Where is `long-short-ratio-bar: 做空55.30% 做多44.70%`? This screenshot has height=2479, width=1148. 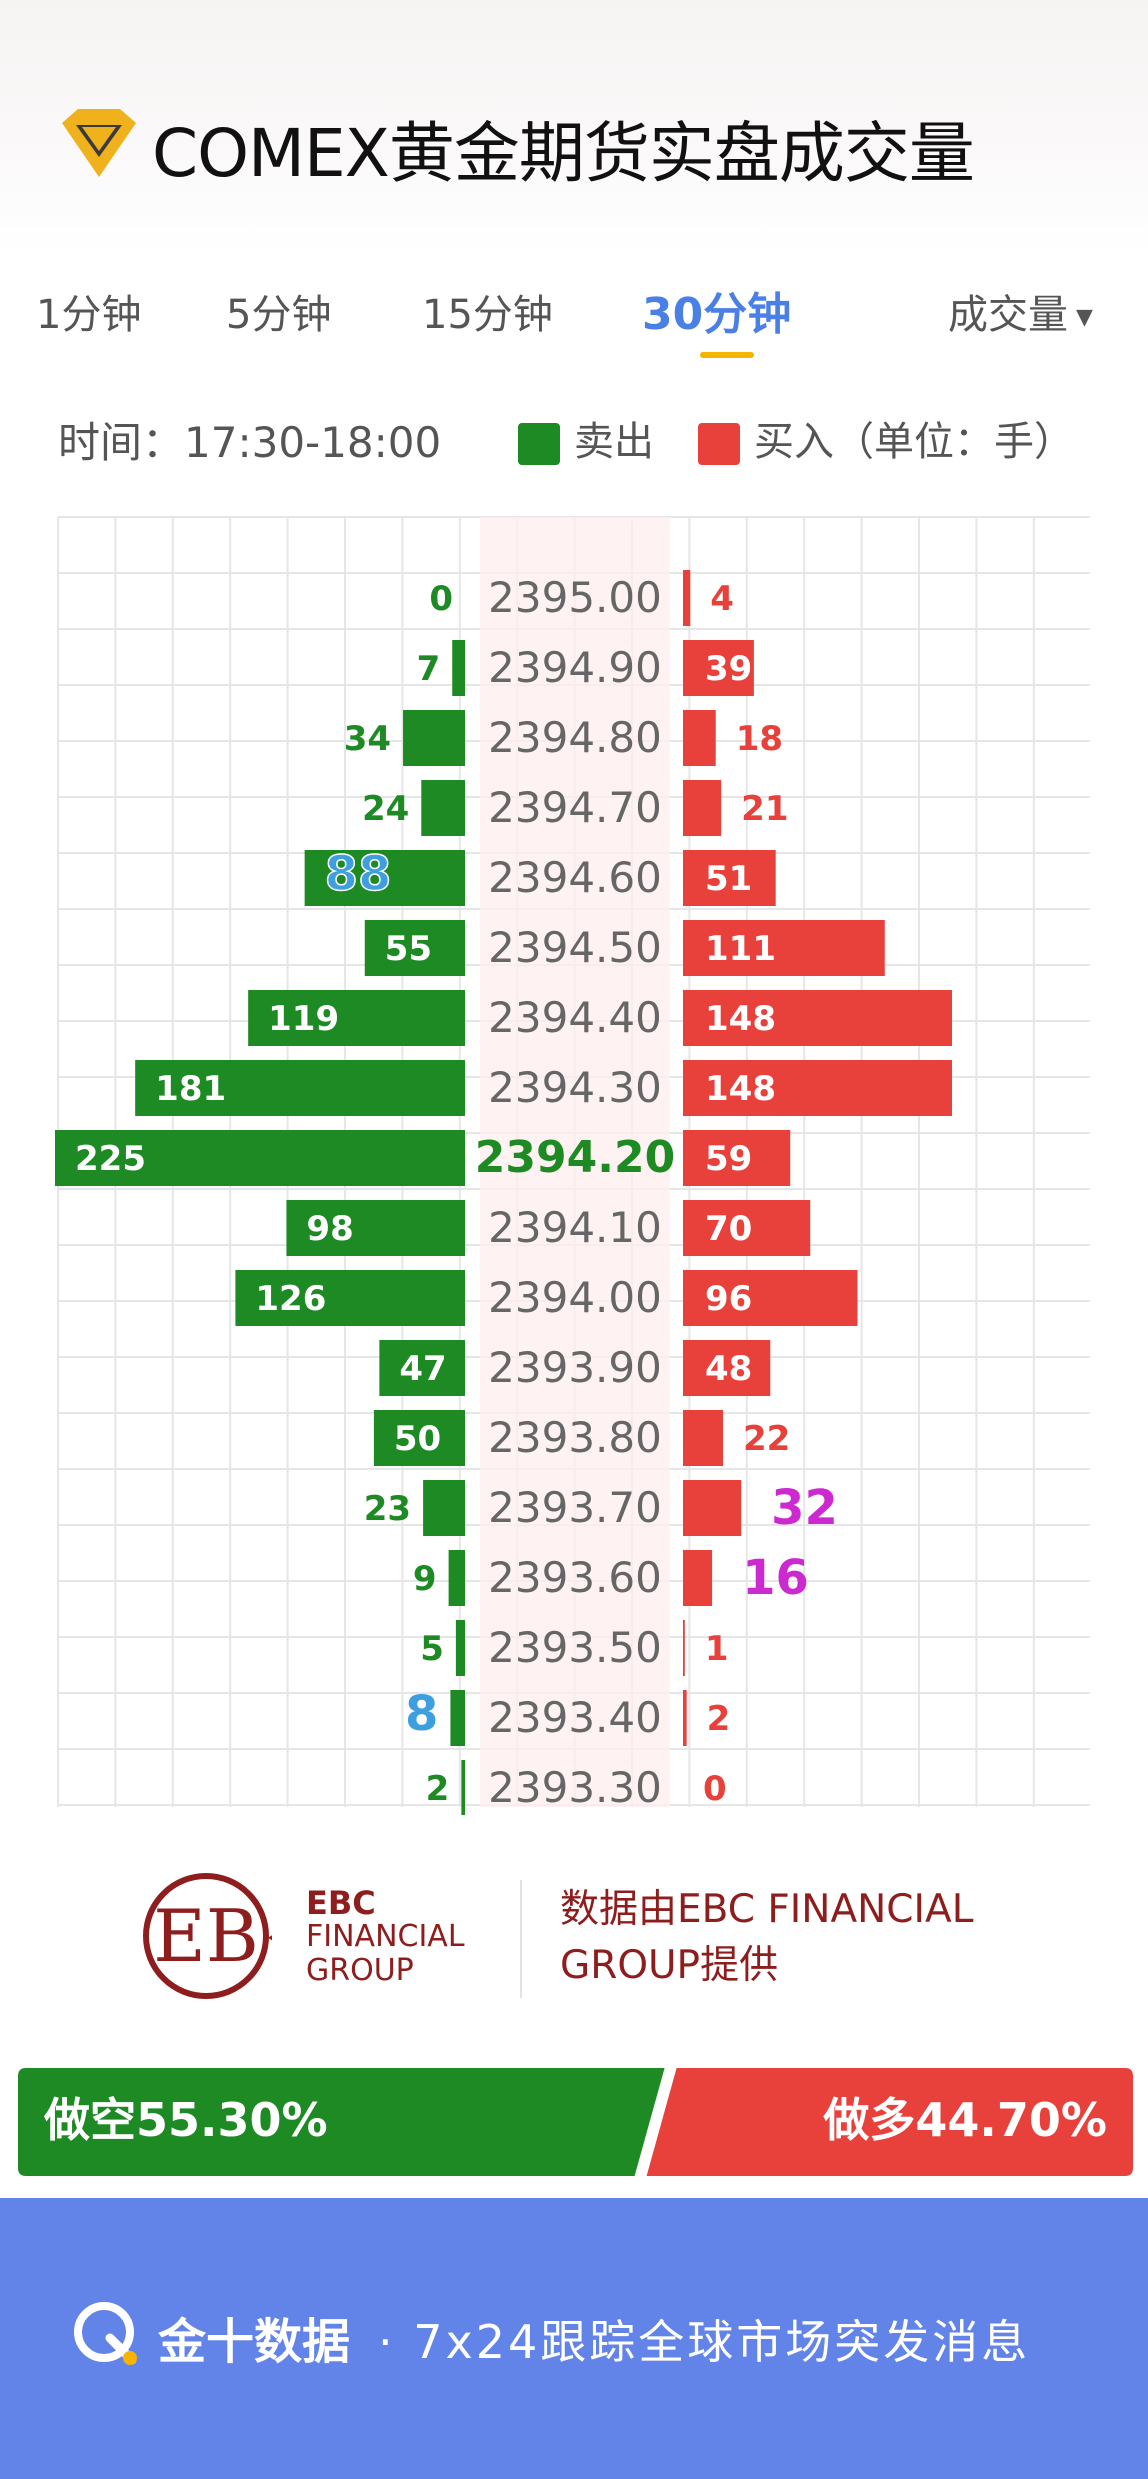
long-short-ratio-bar: 做空55.30% 做多44.70% is located at coordinates (575, 2122).